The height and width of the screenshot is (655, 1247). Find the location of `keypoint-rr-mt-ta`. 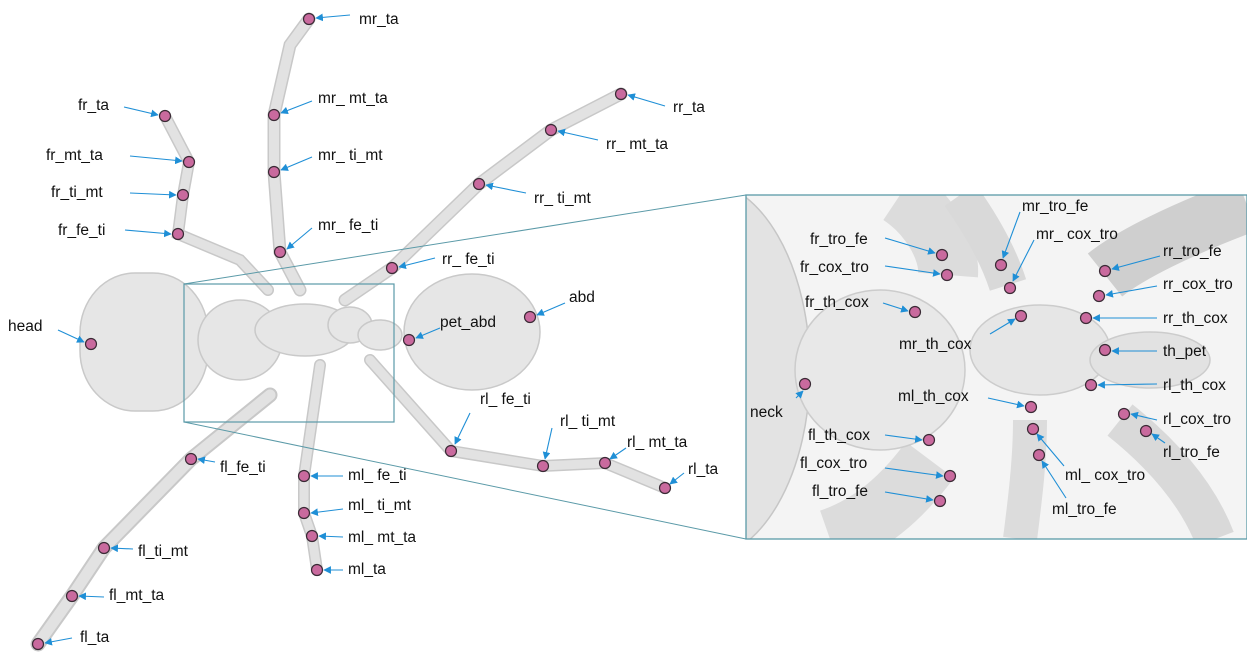

keypoint-rr-mt-ta is located at coordinates (551, 130).